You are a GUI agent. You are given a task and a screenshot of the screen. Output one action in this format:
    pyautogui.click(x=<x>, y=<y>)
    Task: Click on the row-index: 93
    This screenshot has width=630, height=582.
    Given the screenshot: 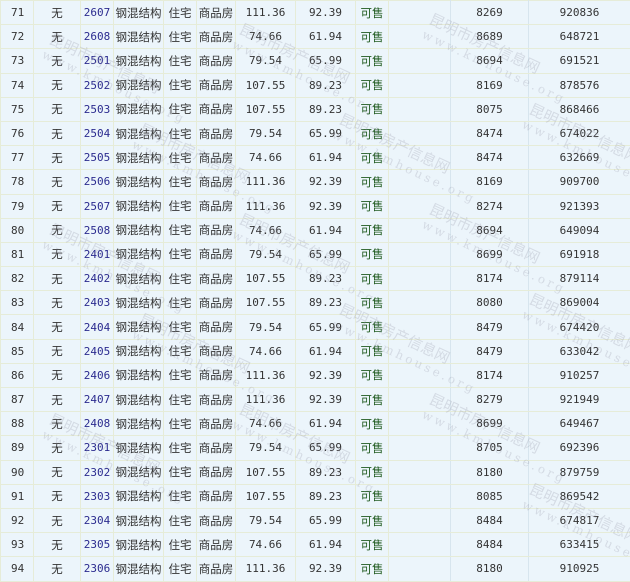 What is the action you would take?
    pyautogui.click(x=17, y=545)
    